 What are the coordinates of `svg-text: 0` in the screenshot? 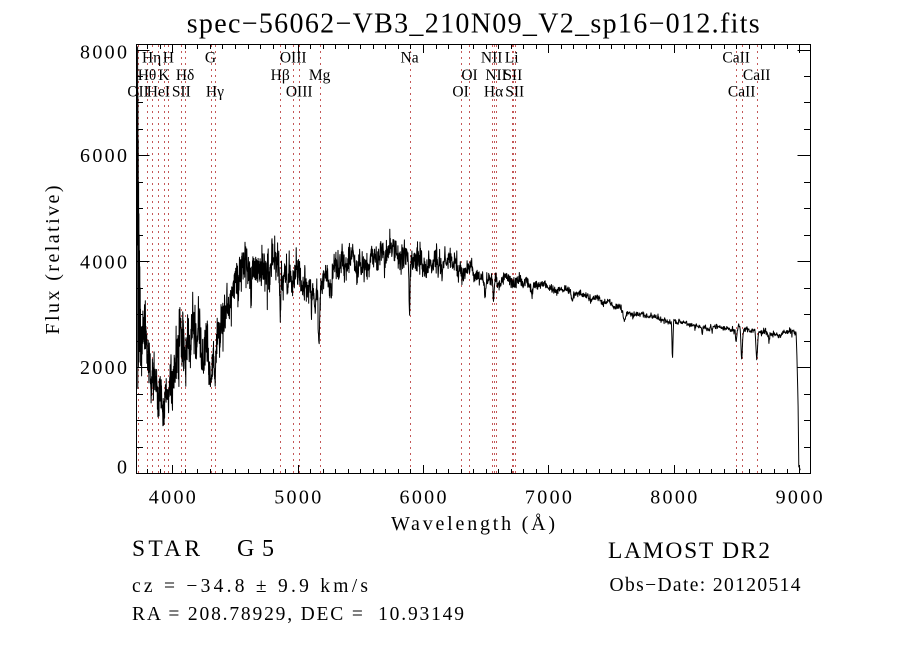 It's located at (122, 467).